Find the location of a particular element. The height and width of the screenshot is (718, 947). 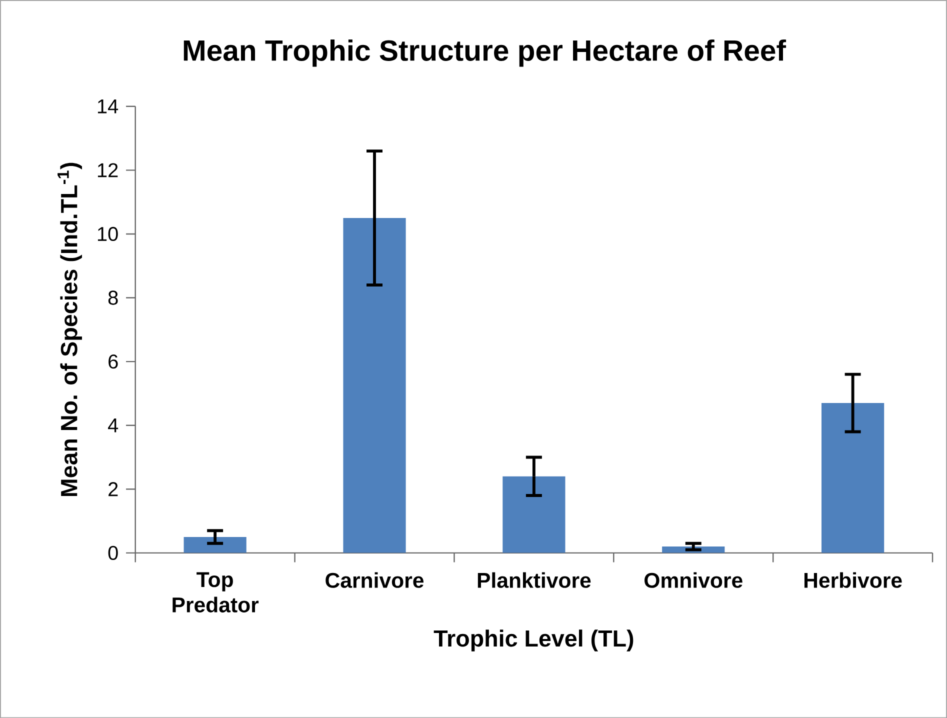

x-tick-label: Planktivore is located at coordinates (534, 580).